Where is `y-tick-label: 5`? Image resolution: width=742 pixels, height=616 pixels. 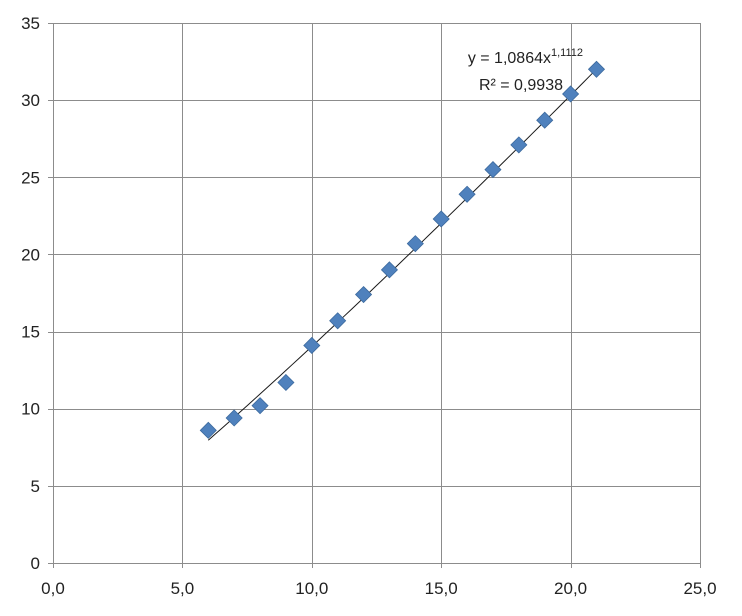 y-tick-label: 5 is located at coordinates (35, 486).